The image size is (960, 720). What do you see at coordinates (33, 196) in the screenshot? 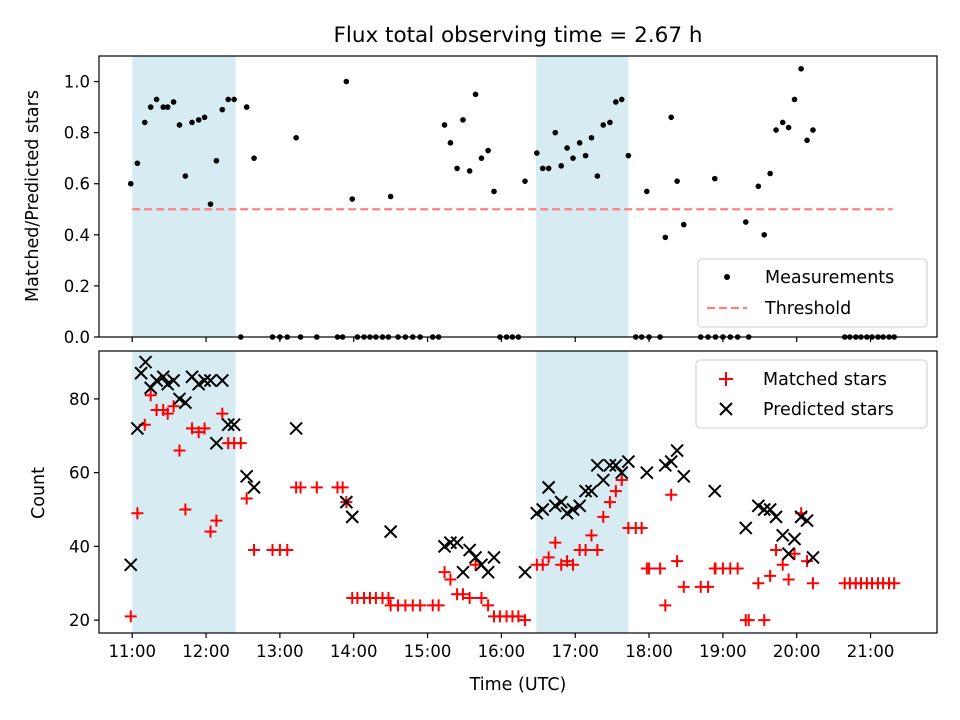
I see `top-y-axis-label: Matched/Predicted stars` at bounding box center [33, 196].